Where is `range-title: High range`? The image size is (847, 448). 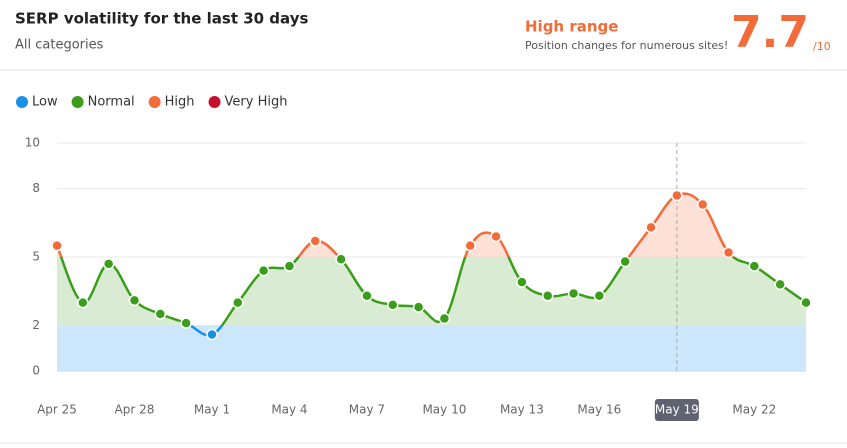
range-title: High range is located at coordinates (571, 27).